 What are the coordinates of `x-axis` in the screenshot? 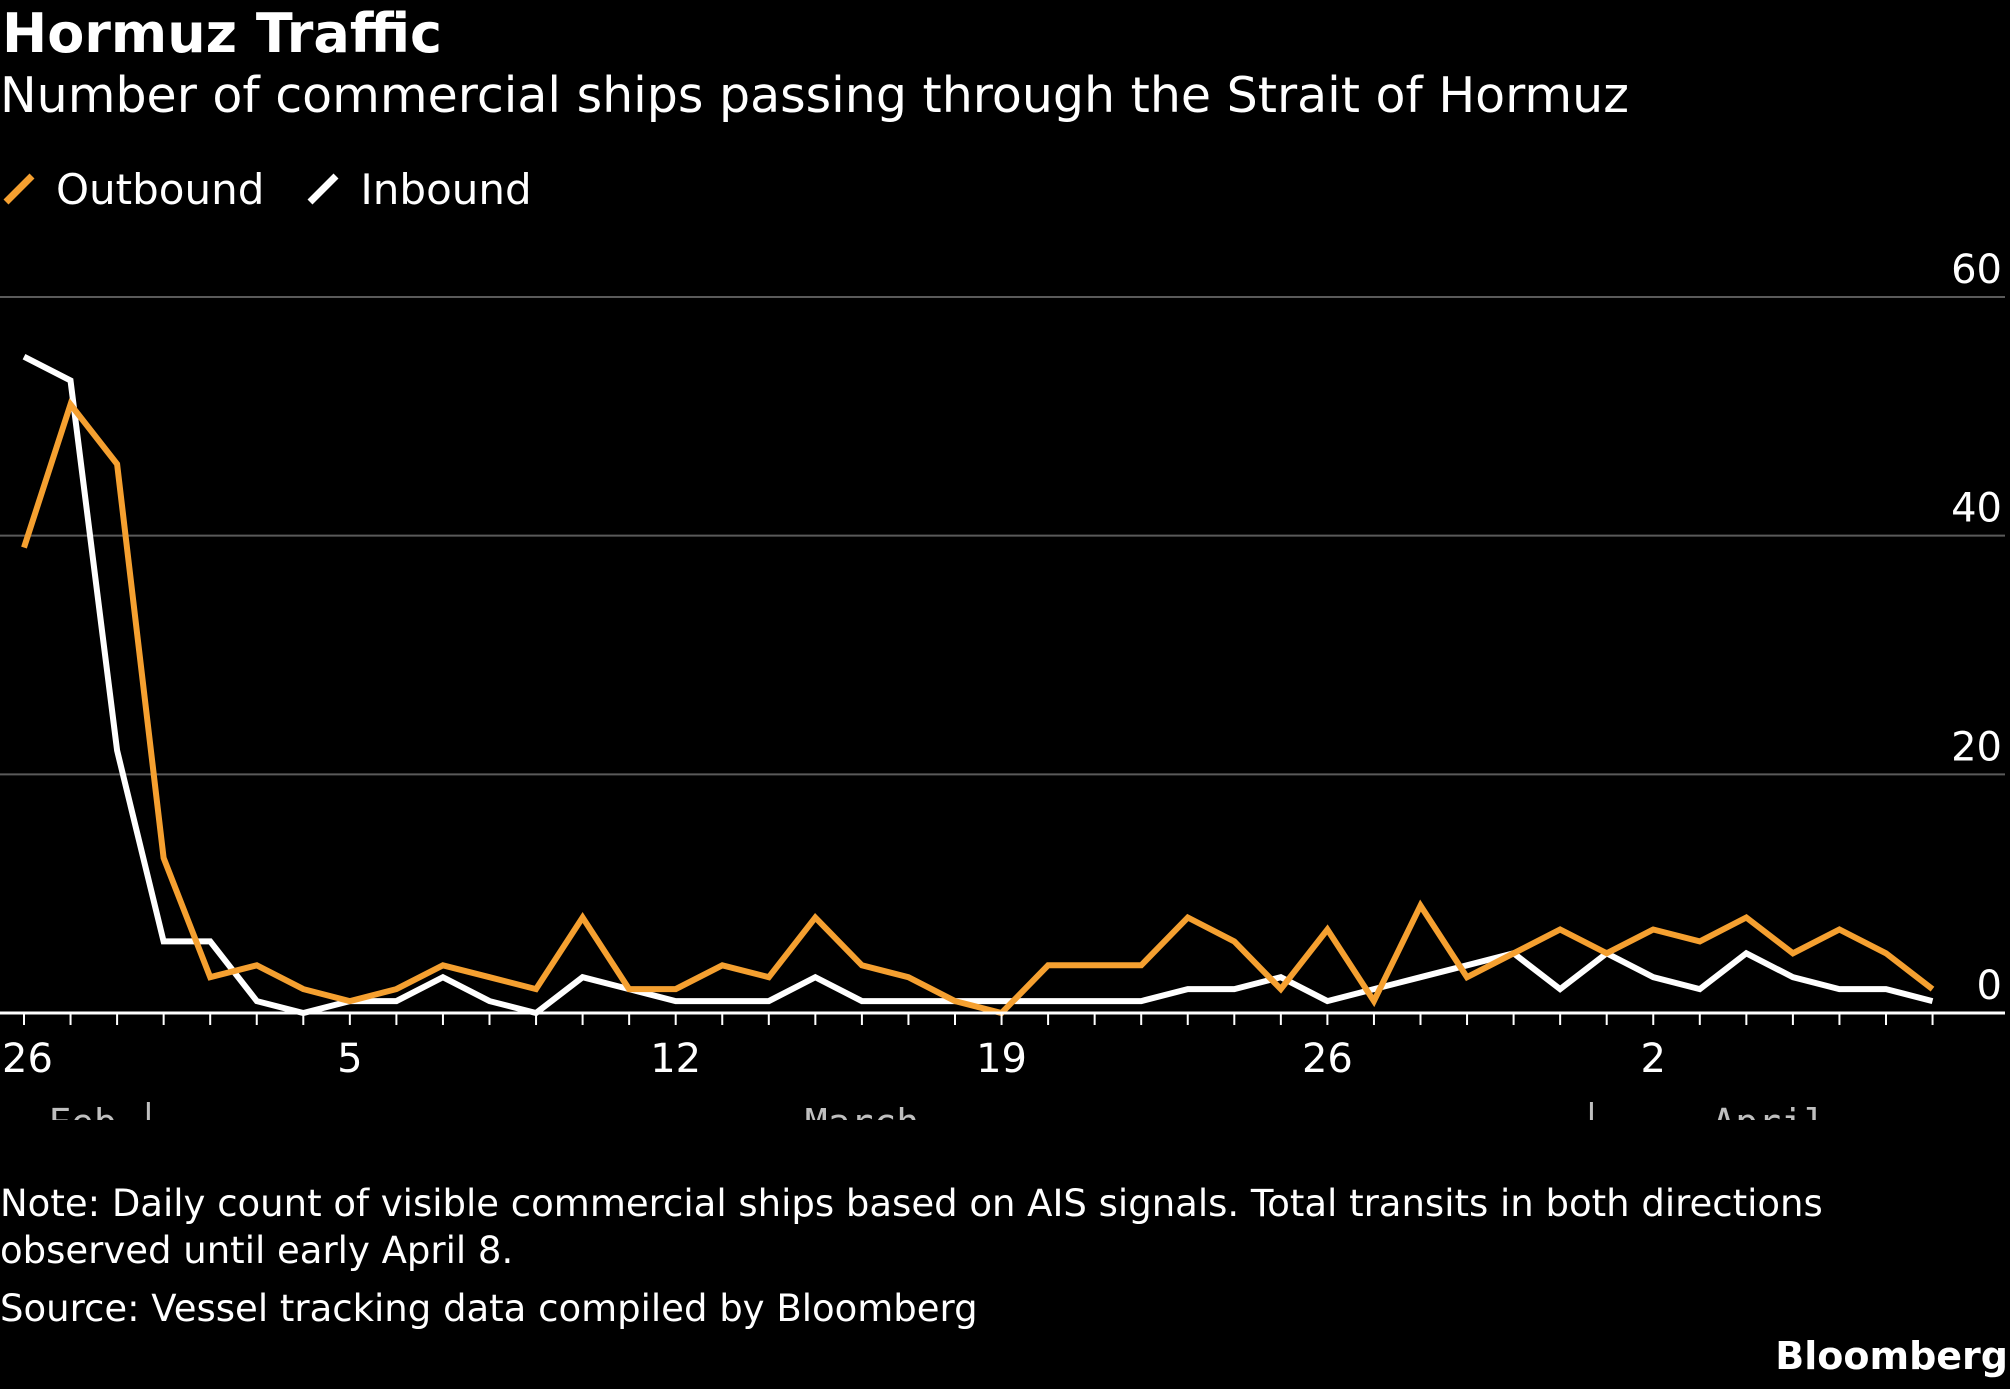 It's located at (1002, 1018).